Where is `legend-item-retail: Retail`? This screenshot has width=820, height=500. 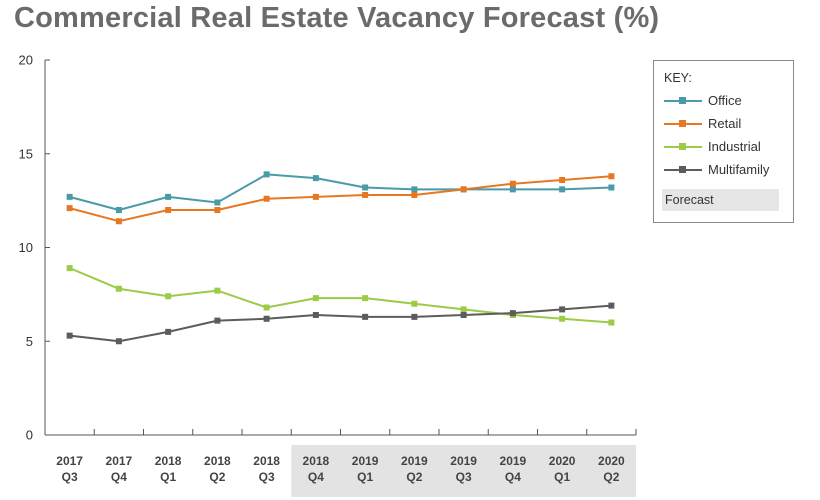
legend-item-retail: Retail is located at coordinates (726, 124).